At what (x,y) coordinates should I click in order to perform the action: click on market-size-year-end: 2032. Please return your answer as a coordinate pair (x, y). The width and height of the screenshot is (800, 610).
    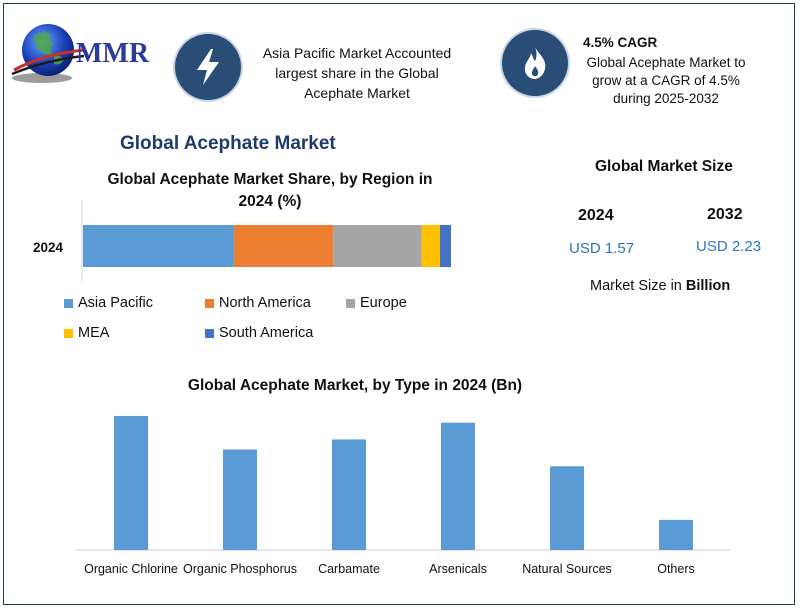
    Looking at the image, I should click on (725, 214).